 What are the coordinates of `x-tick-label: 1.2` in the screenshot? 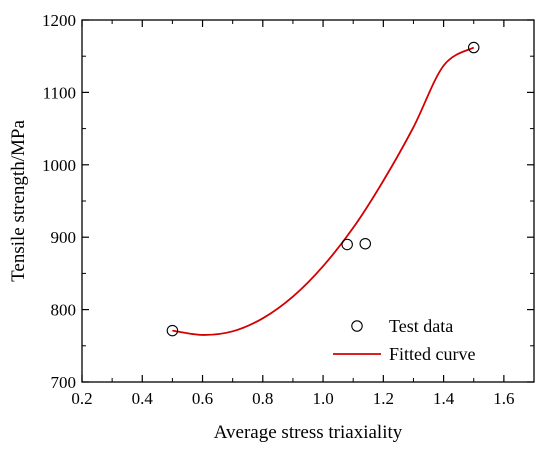 It's located at (383, 398).